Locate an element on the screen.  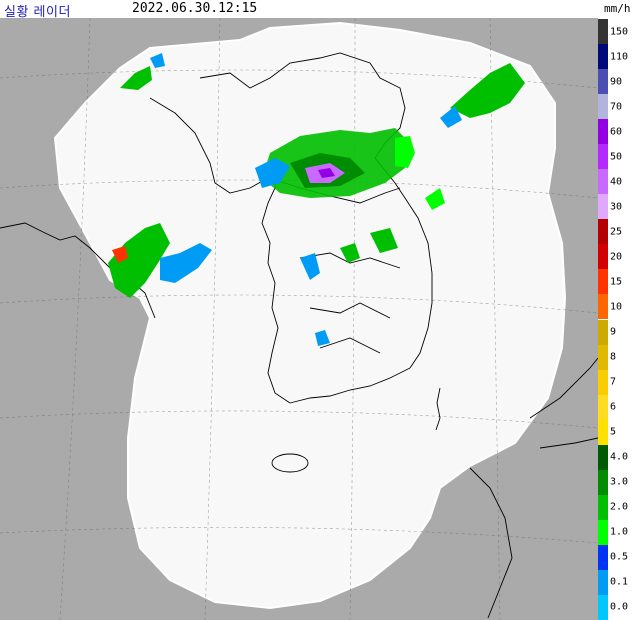
north-korea-border is located at coordinates (302, 105).